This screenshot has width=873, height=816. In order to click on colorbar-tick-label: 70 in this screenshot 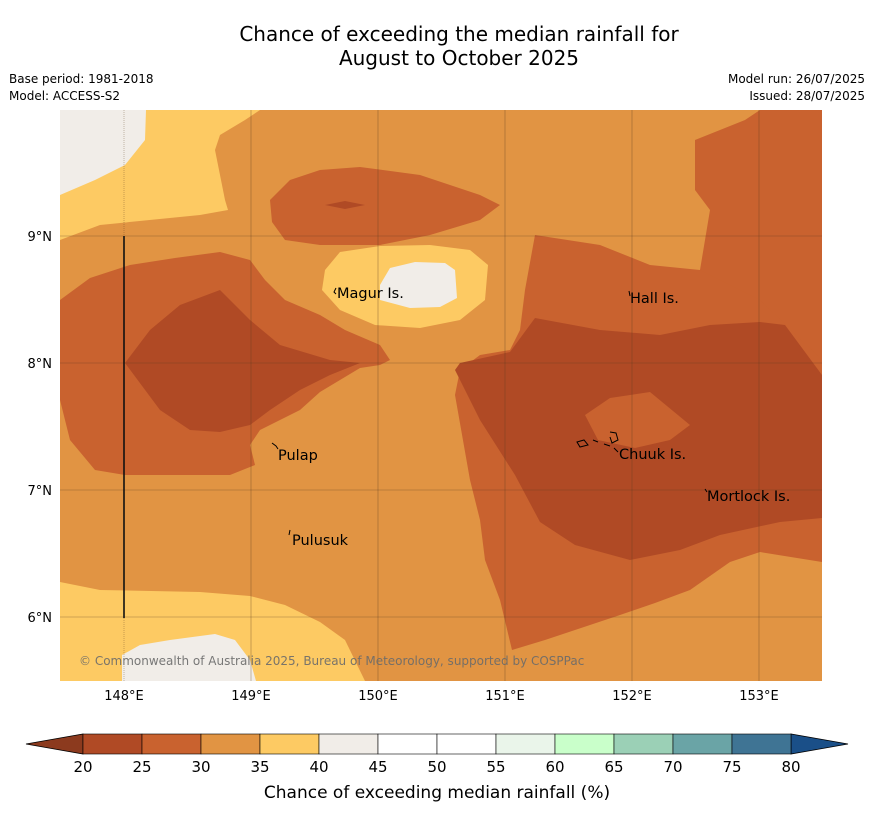, I will do `click(672, 767)`.